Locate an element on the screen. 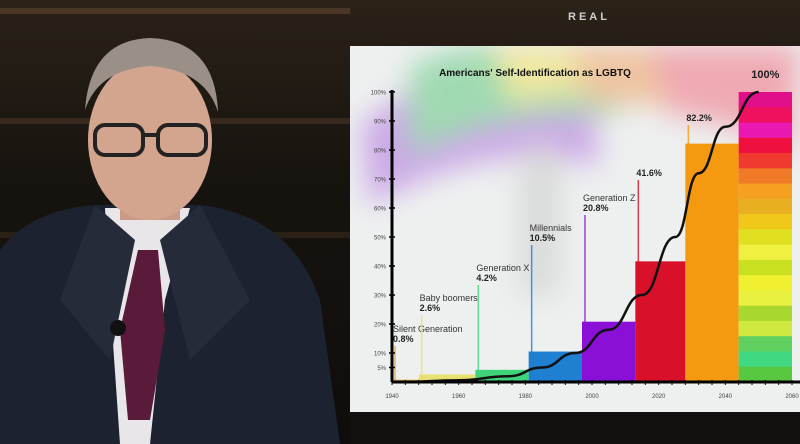 The height and width of the screenshot is (444, 800). bar-label: Millennials is located at coordinates (551, 228).